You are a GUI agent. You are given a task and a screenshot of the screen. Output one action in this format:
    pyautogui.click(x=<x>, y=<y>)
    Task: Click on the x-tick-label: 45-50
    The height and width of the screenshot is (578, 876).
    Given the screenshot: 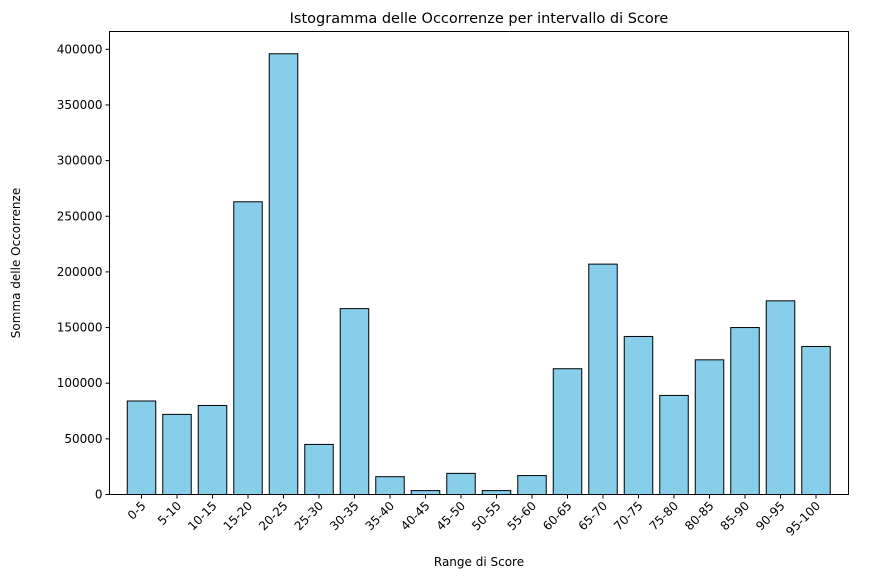 What is the action you would take?
    pyautogui.click(x=451, y=516)
    